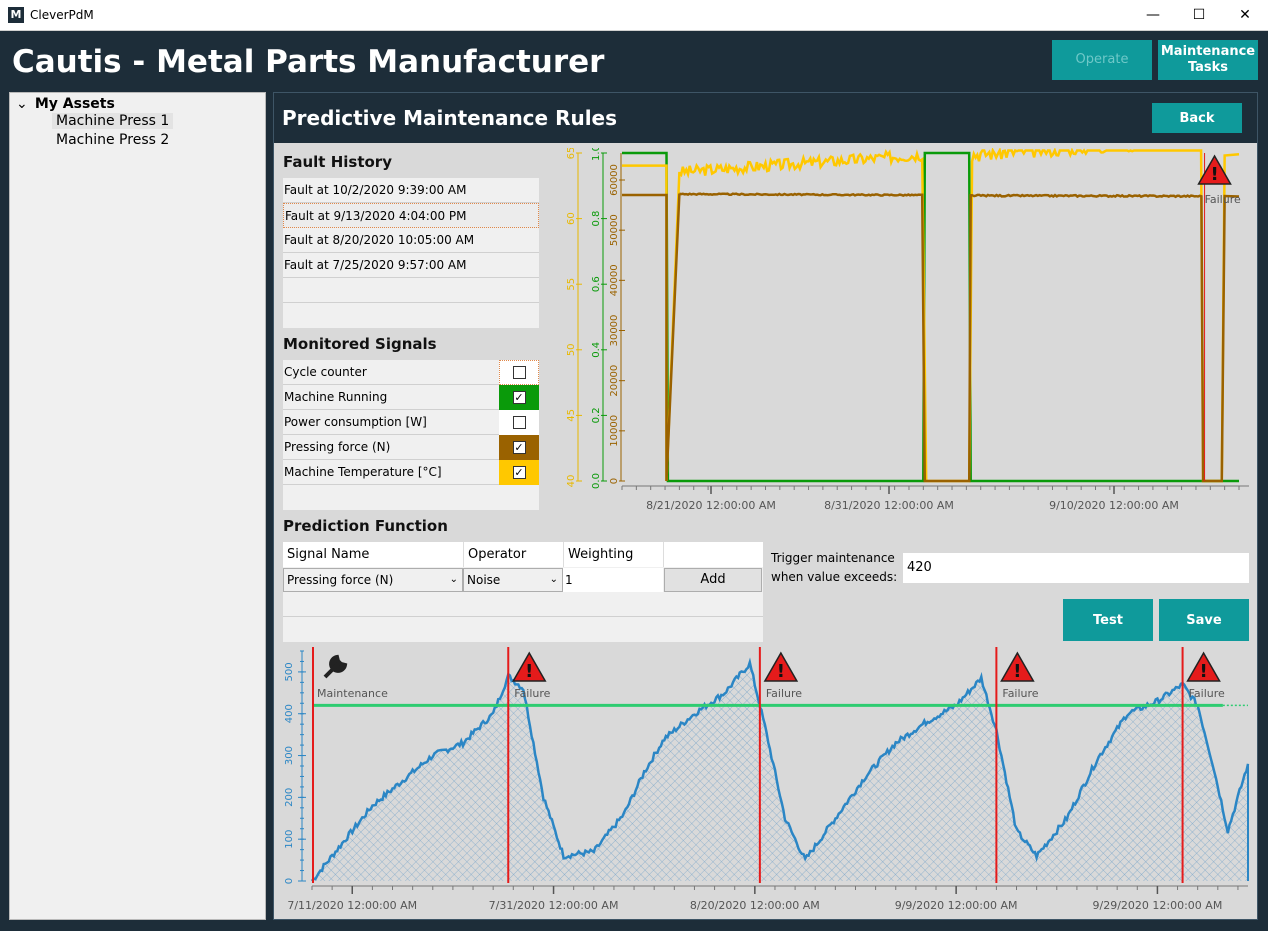  What do you see at coordinates (889, 505) in the screenshot?
I see `x-tick-label: 8/31/2020 12:00:00 AM` at bounding box center [889, 505].